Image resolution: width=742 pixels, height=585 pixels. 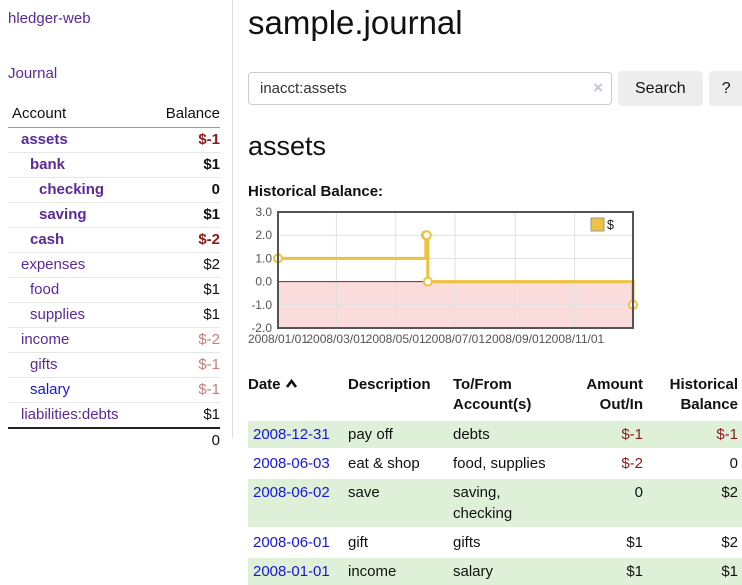 What do you see at coordinates (44, 139) in the screenshot?
I see `account-link-assets: assets` at bounding box center [44, 139].